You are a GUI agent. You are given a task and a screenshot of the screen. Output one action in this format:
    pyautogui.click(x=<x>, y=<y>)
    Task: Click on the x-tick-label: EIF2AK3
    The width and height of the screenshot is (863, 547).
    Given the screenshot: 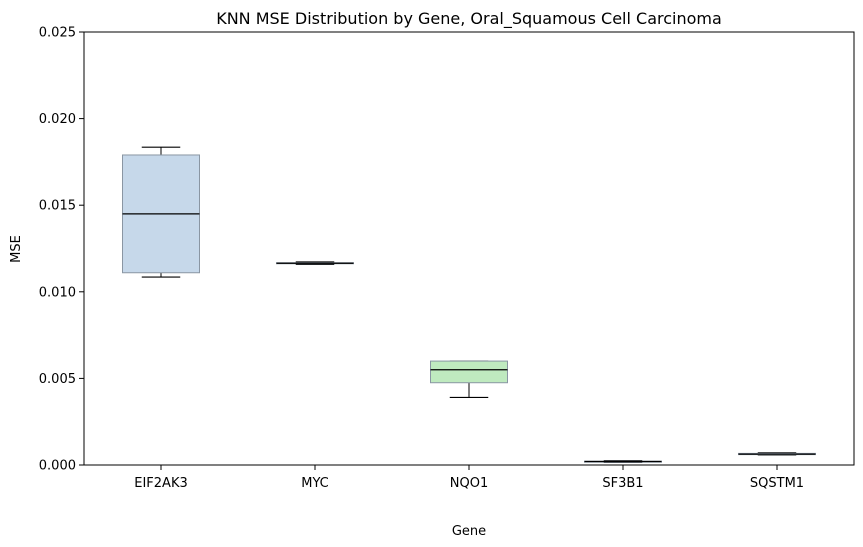 What is the action you would take?
    pyautogui.click(x=161, y=483)
    